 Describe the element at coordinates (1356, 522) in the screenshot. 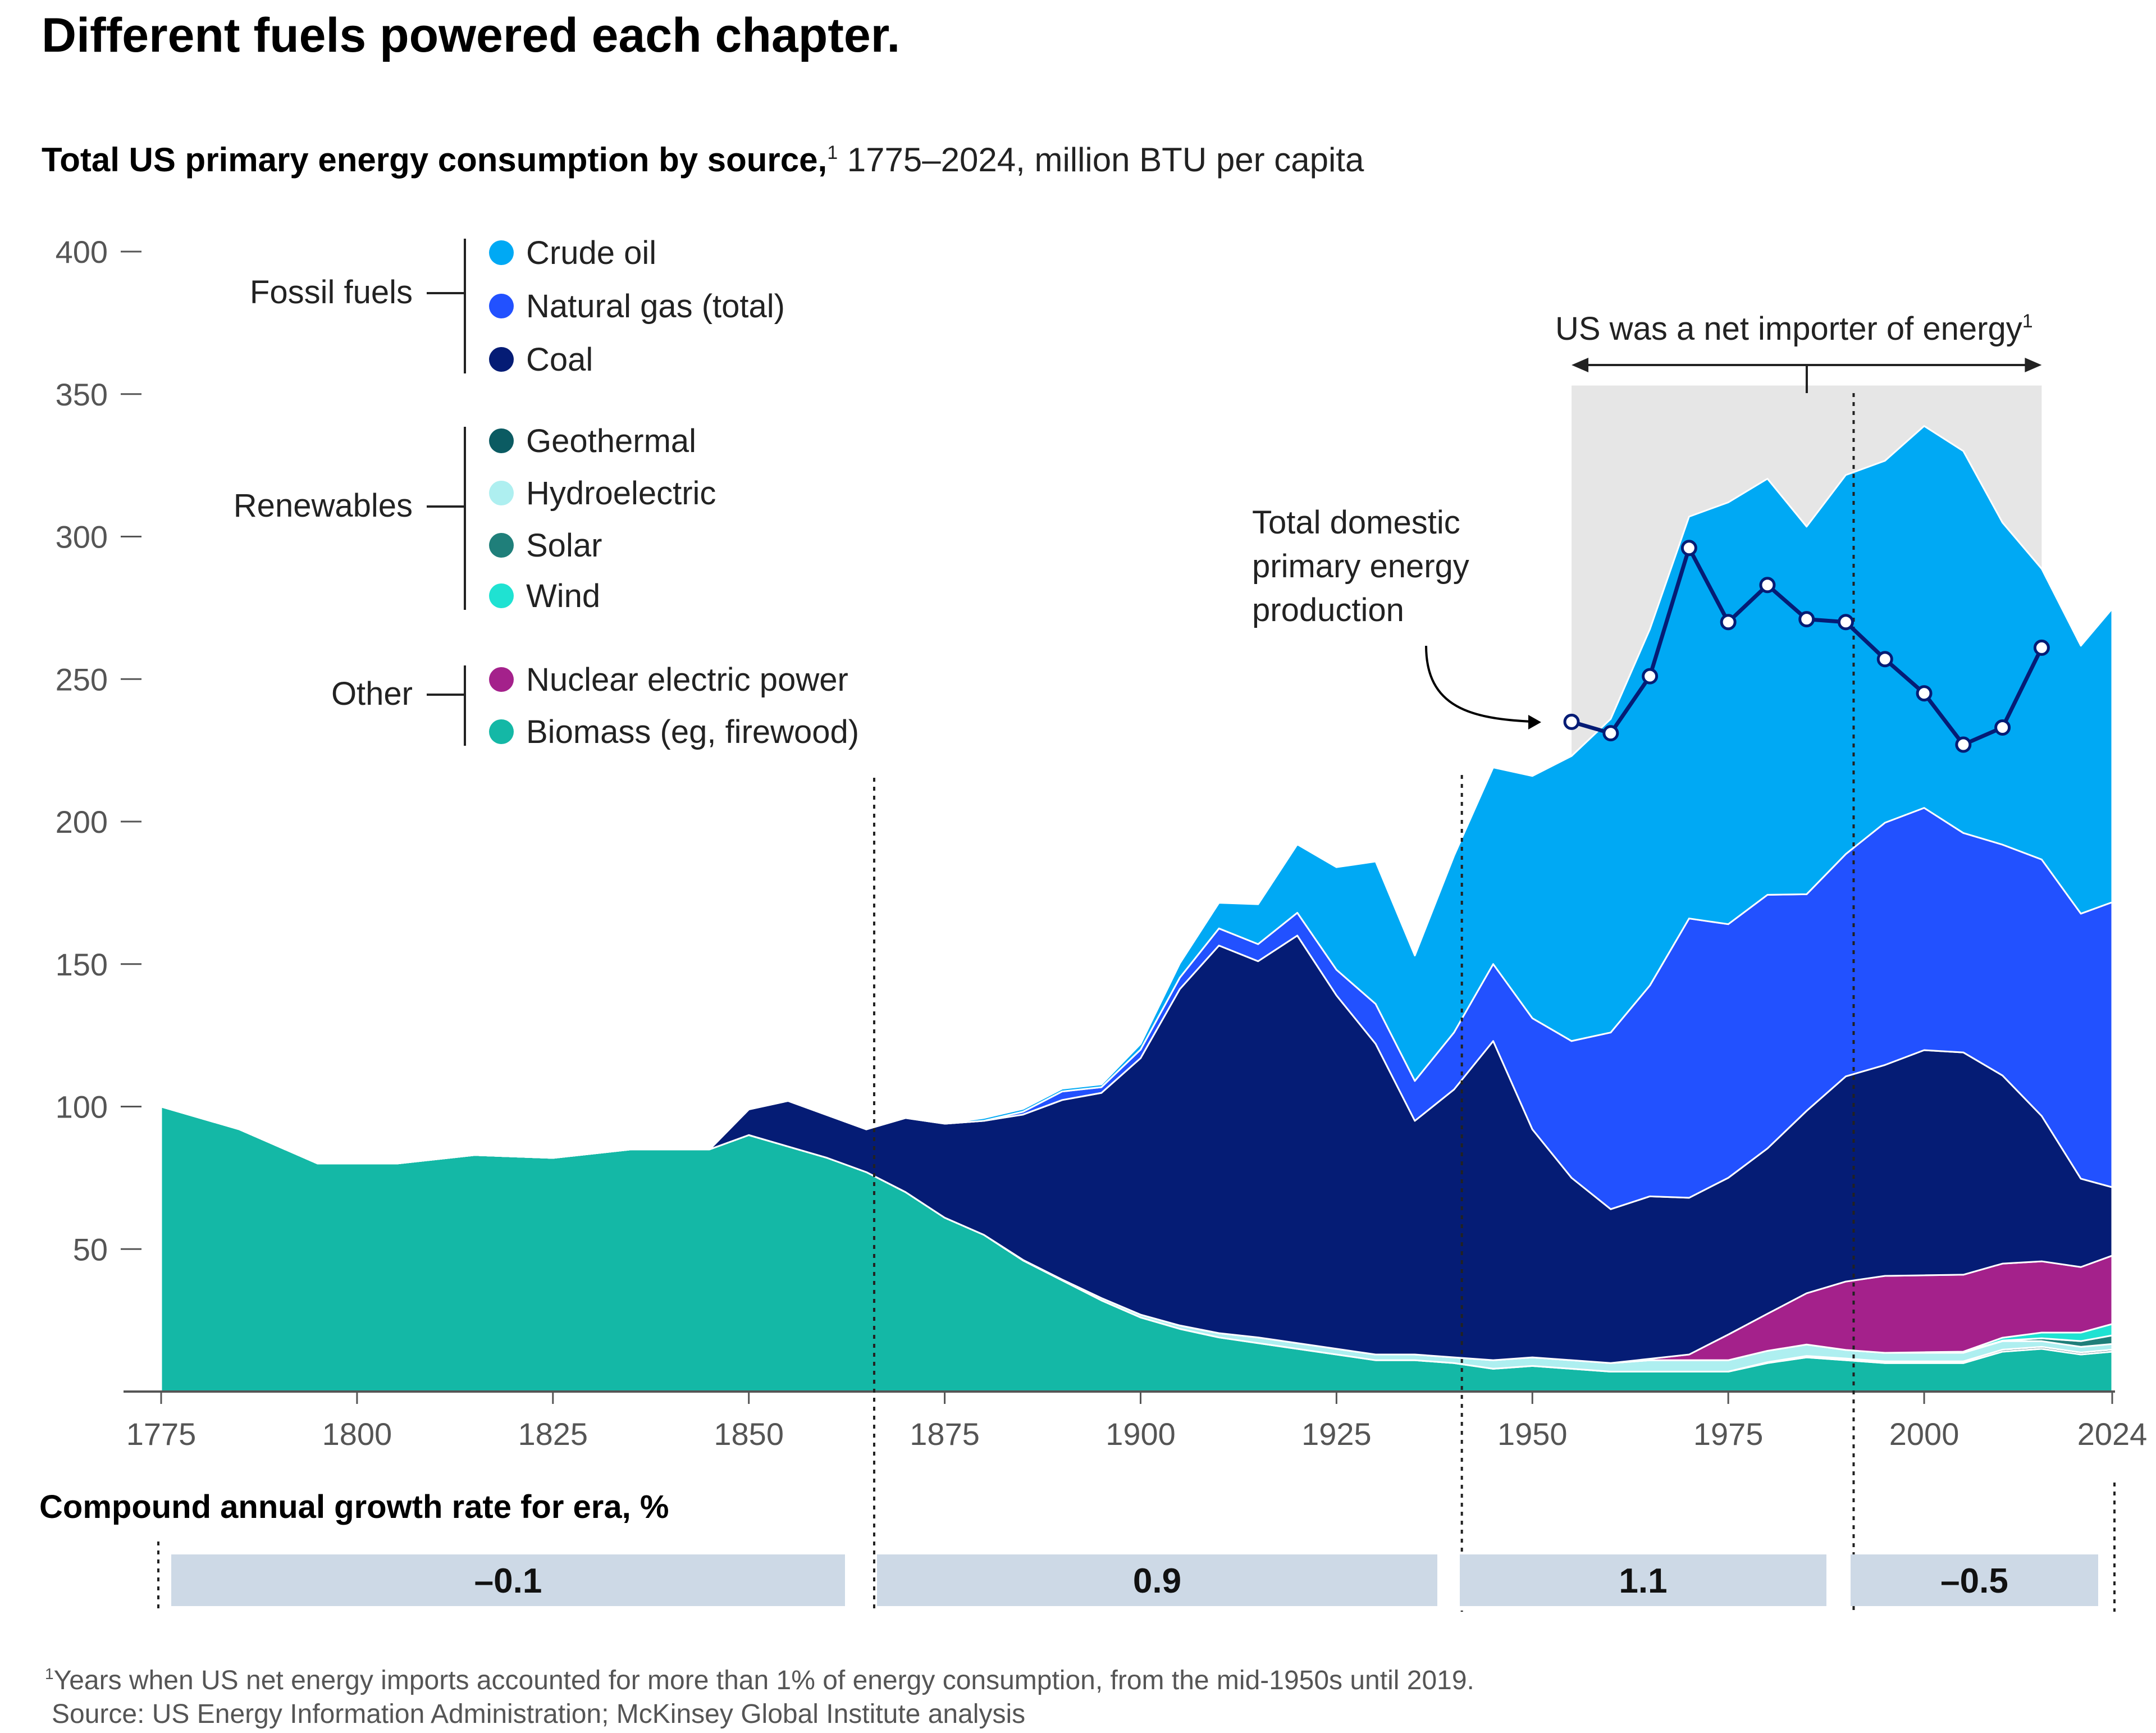

I see `production-label-line-1: Total domestic` at that location.